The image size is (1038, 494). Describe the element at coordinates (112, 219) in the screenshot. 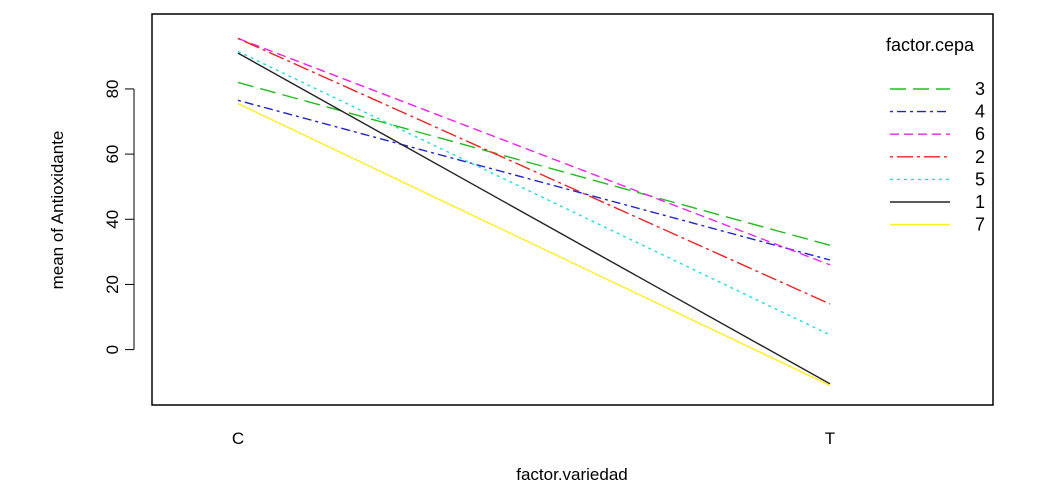

I see `y-tick-label: 40` at that location.